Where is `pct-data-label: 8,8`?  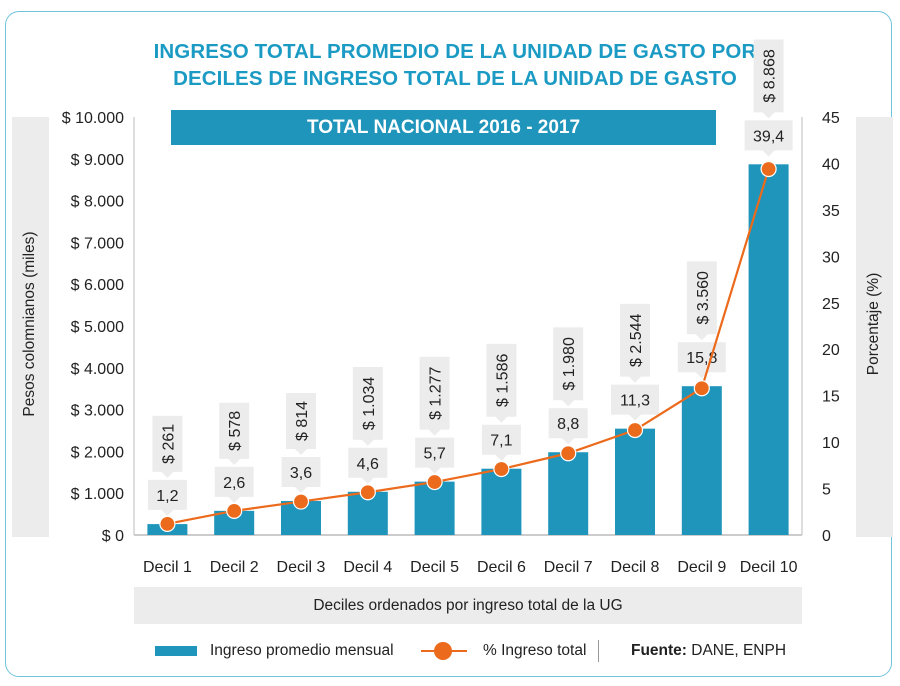
pct-data-label: 8,8 is located at coordinates (568, 424).